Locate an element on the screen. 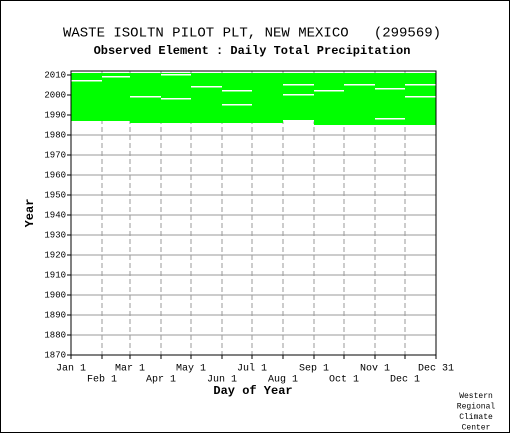 The width and height of the screenshot is (510, 433). y-tick-label: 1930 is located at coordinates (55, 235).